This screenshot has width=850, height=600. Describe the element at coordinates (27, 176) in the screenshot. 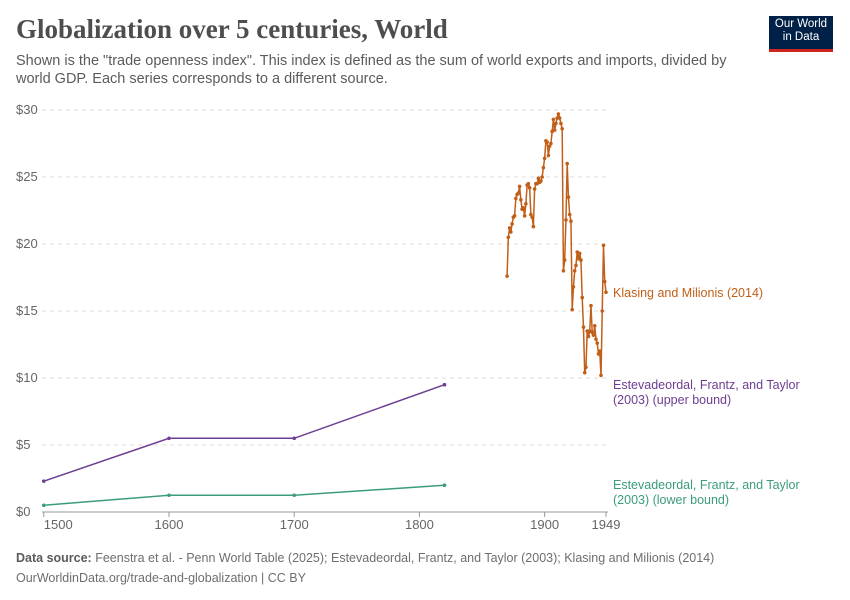

I see `y-tick-label: $25` at that location.